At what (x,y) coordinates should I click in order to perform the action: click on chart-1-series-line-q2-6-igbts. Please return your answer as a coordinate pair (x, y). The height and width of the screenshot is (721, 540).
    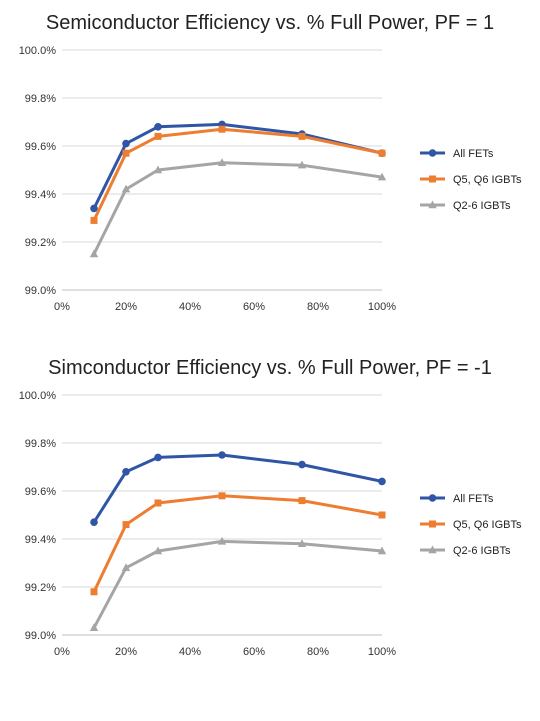
    Looking at the image, I should click on (237, 584).